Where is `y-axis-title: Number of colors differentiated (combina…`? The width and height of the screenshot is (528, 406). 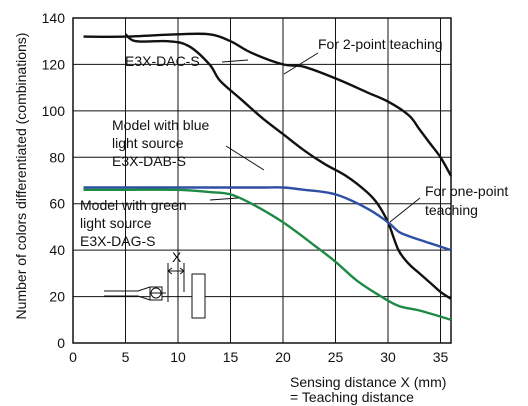 y-axis-title: Number of colors differentiated (combina… is located at coordinates (21, 176).